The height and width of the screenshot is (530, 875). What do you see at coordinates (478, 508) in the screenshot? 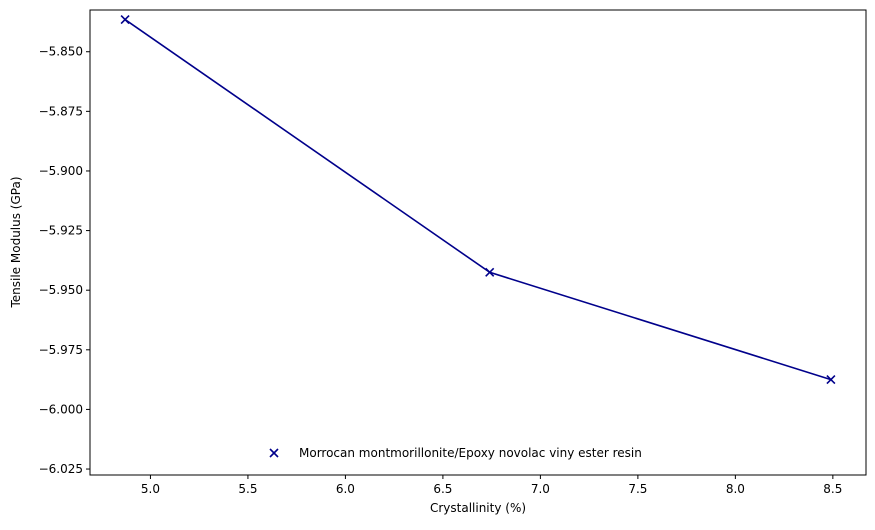
I see `x-axis-label: Crystallinity (%)` at bounding box center [478, 508].